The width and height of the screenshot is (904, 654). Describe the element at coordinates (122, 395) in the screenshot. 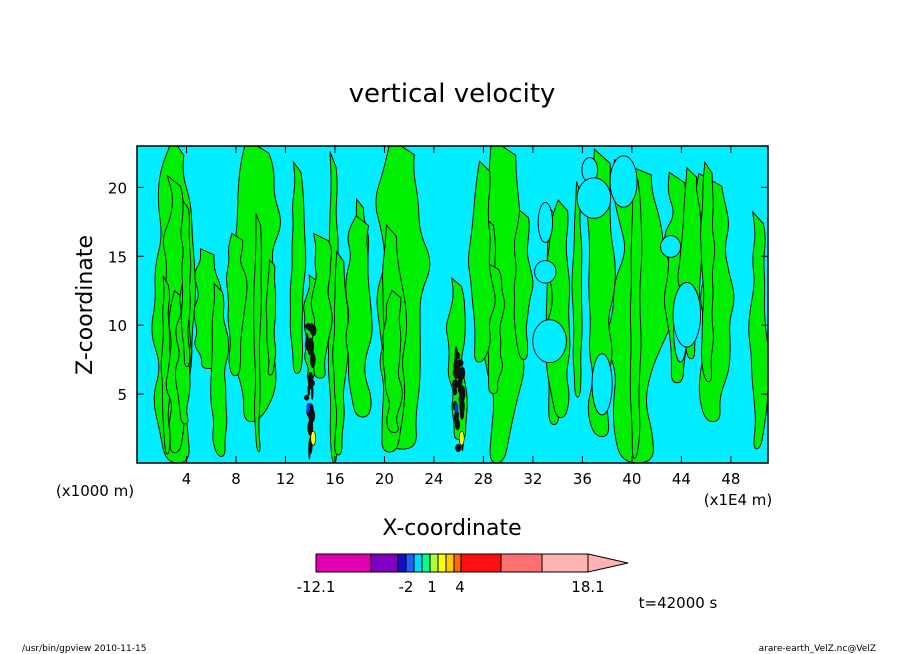

I see `y-tick-label: 5` at that location.